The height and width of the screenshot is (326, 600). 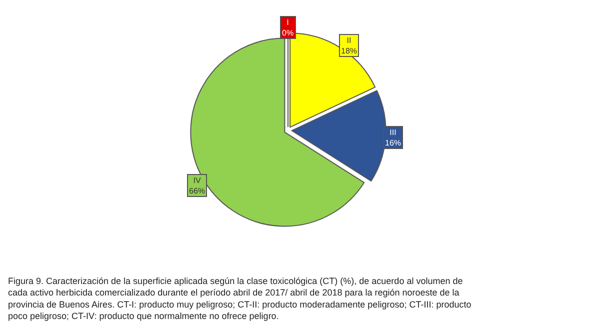 I want to click on text: 0%, so click(x=288, y=33).